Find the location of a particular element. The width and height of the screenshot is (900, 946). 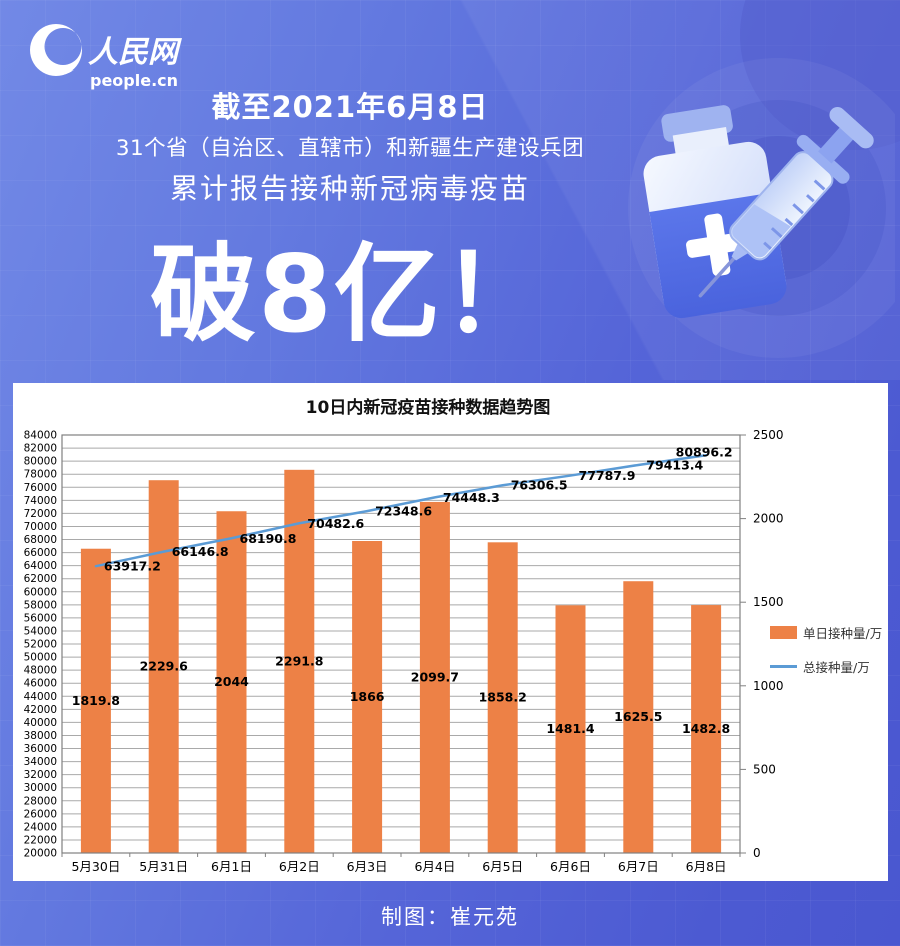

headline-800-million: 破8亿！ is located at coordinates (350, 294).